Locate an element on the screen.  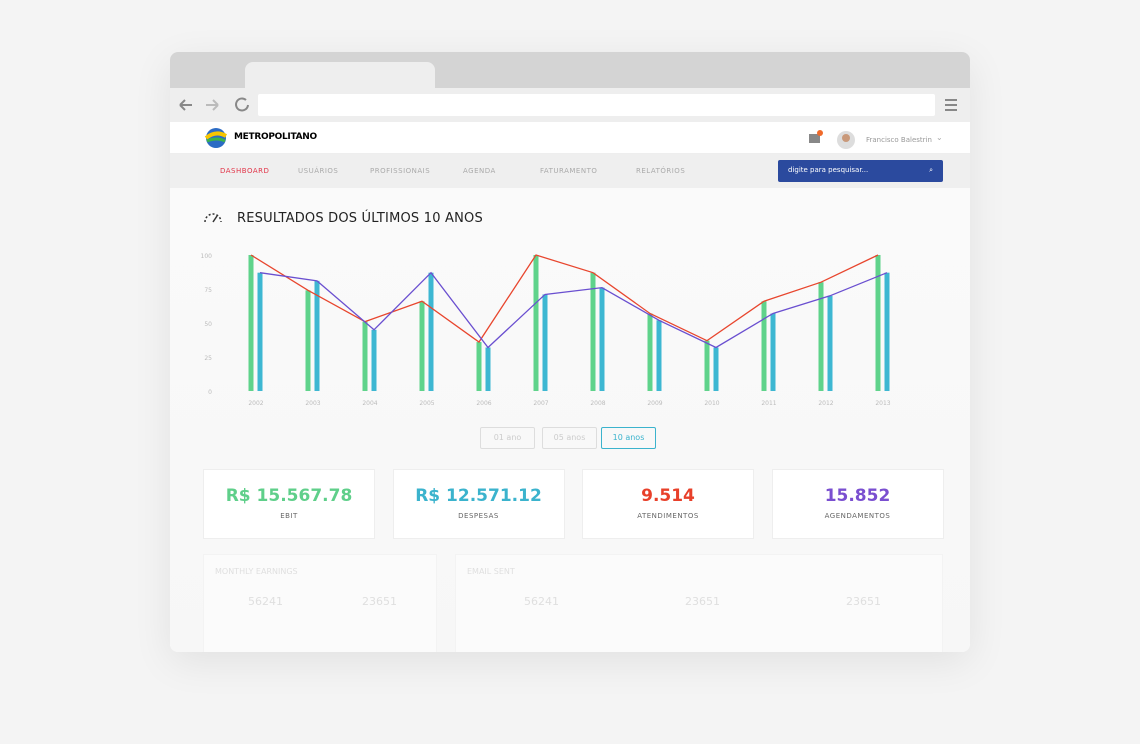
stat-card: 9.514 ATENDIMENTOS is located at coordinates (668, 504).